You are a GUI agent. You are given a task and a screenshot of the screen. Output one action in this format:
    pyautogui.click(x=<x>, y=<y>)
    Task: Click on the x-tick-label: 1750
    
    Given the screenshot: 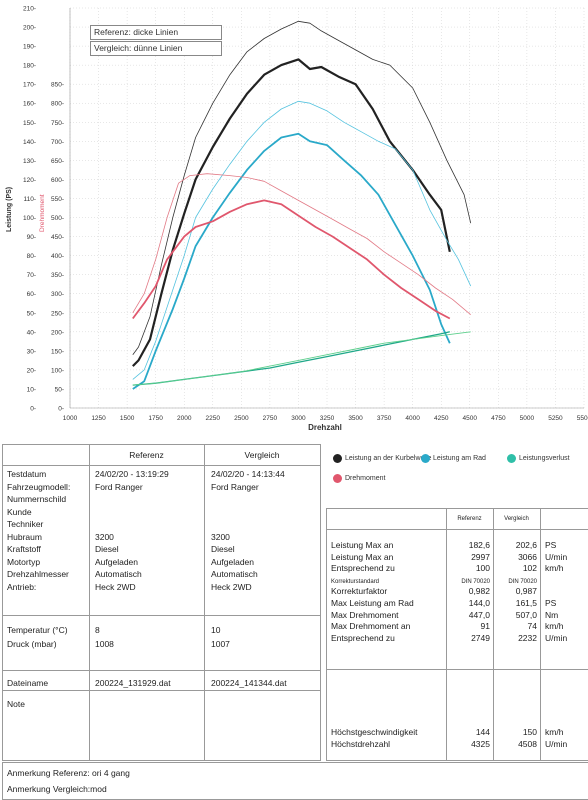 What is the action you would take?
    pyautogui.click(x=155, y=418)
    